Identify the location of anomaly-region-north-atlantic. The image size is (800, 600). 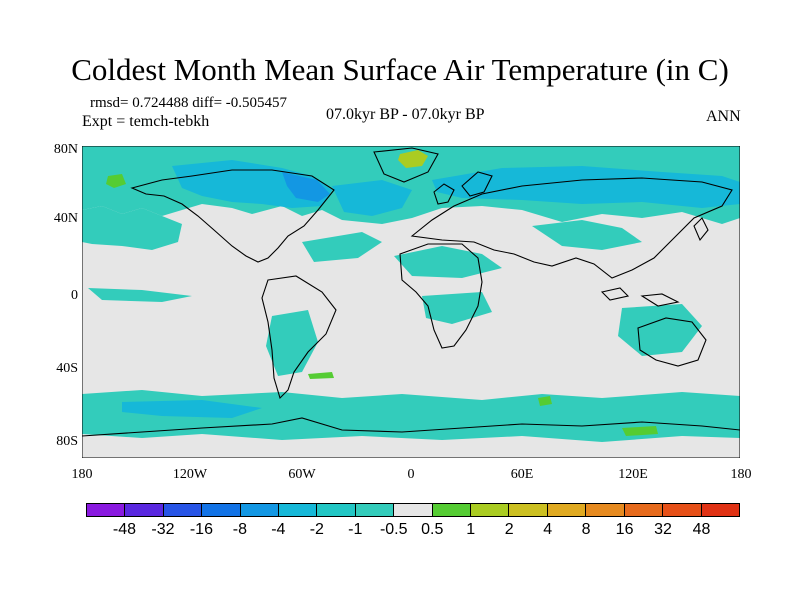
(372, 198).